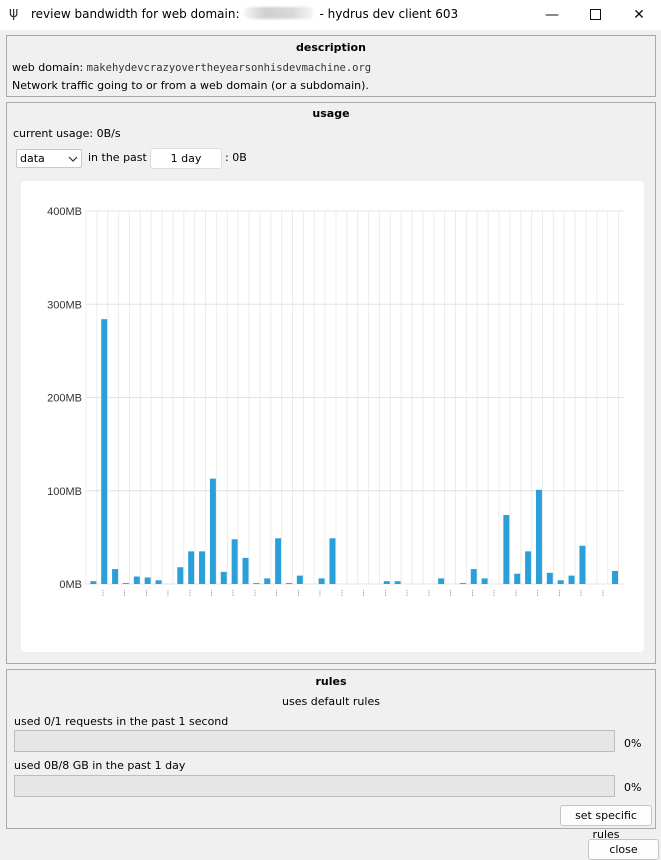 This screenshot has height=860, width=661. What do you see at coordinates (49, 158) in the screenshot?
I see `usage-type-select: data` at bounding box center [49, 158].